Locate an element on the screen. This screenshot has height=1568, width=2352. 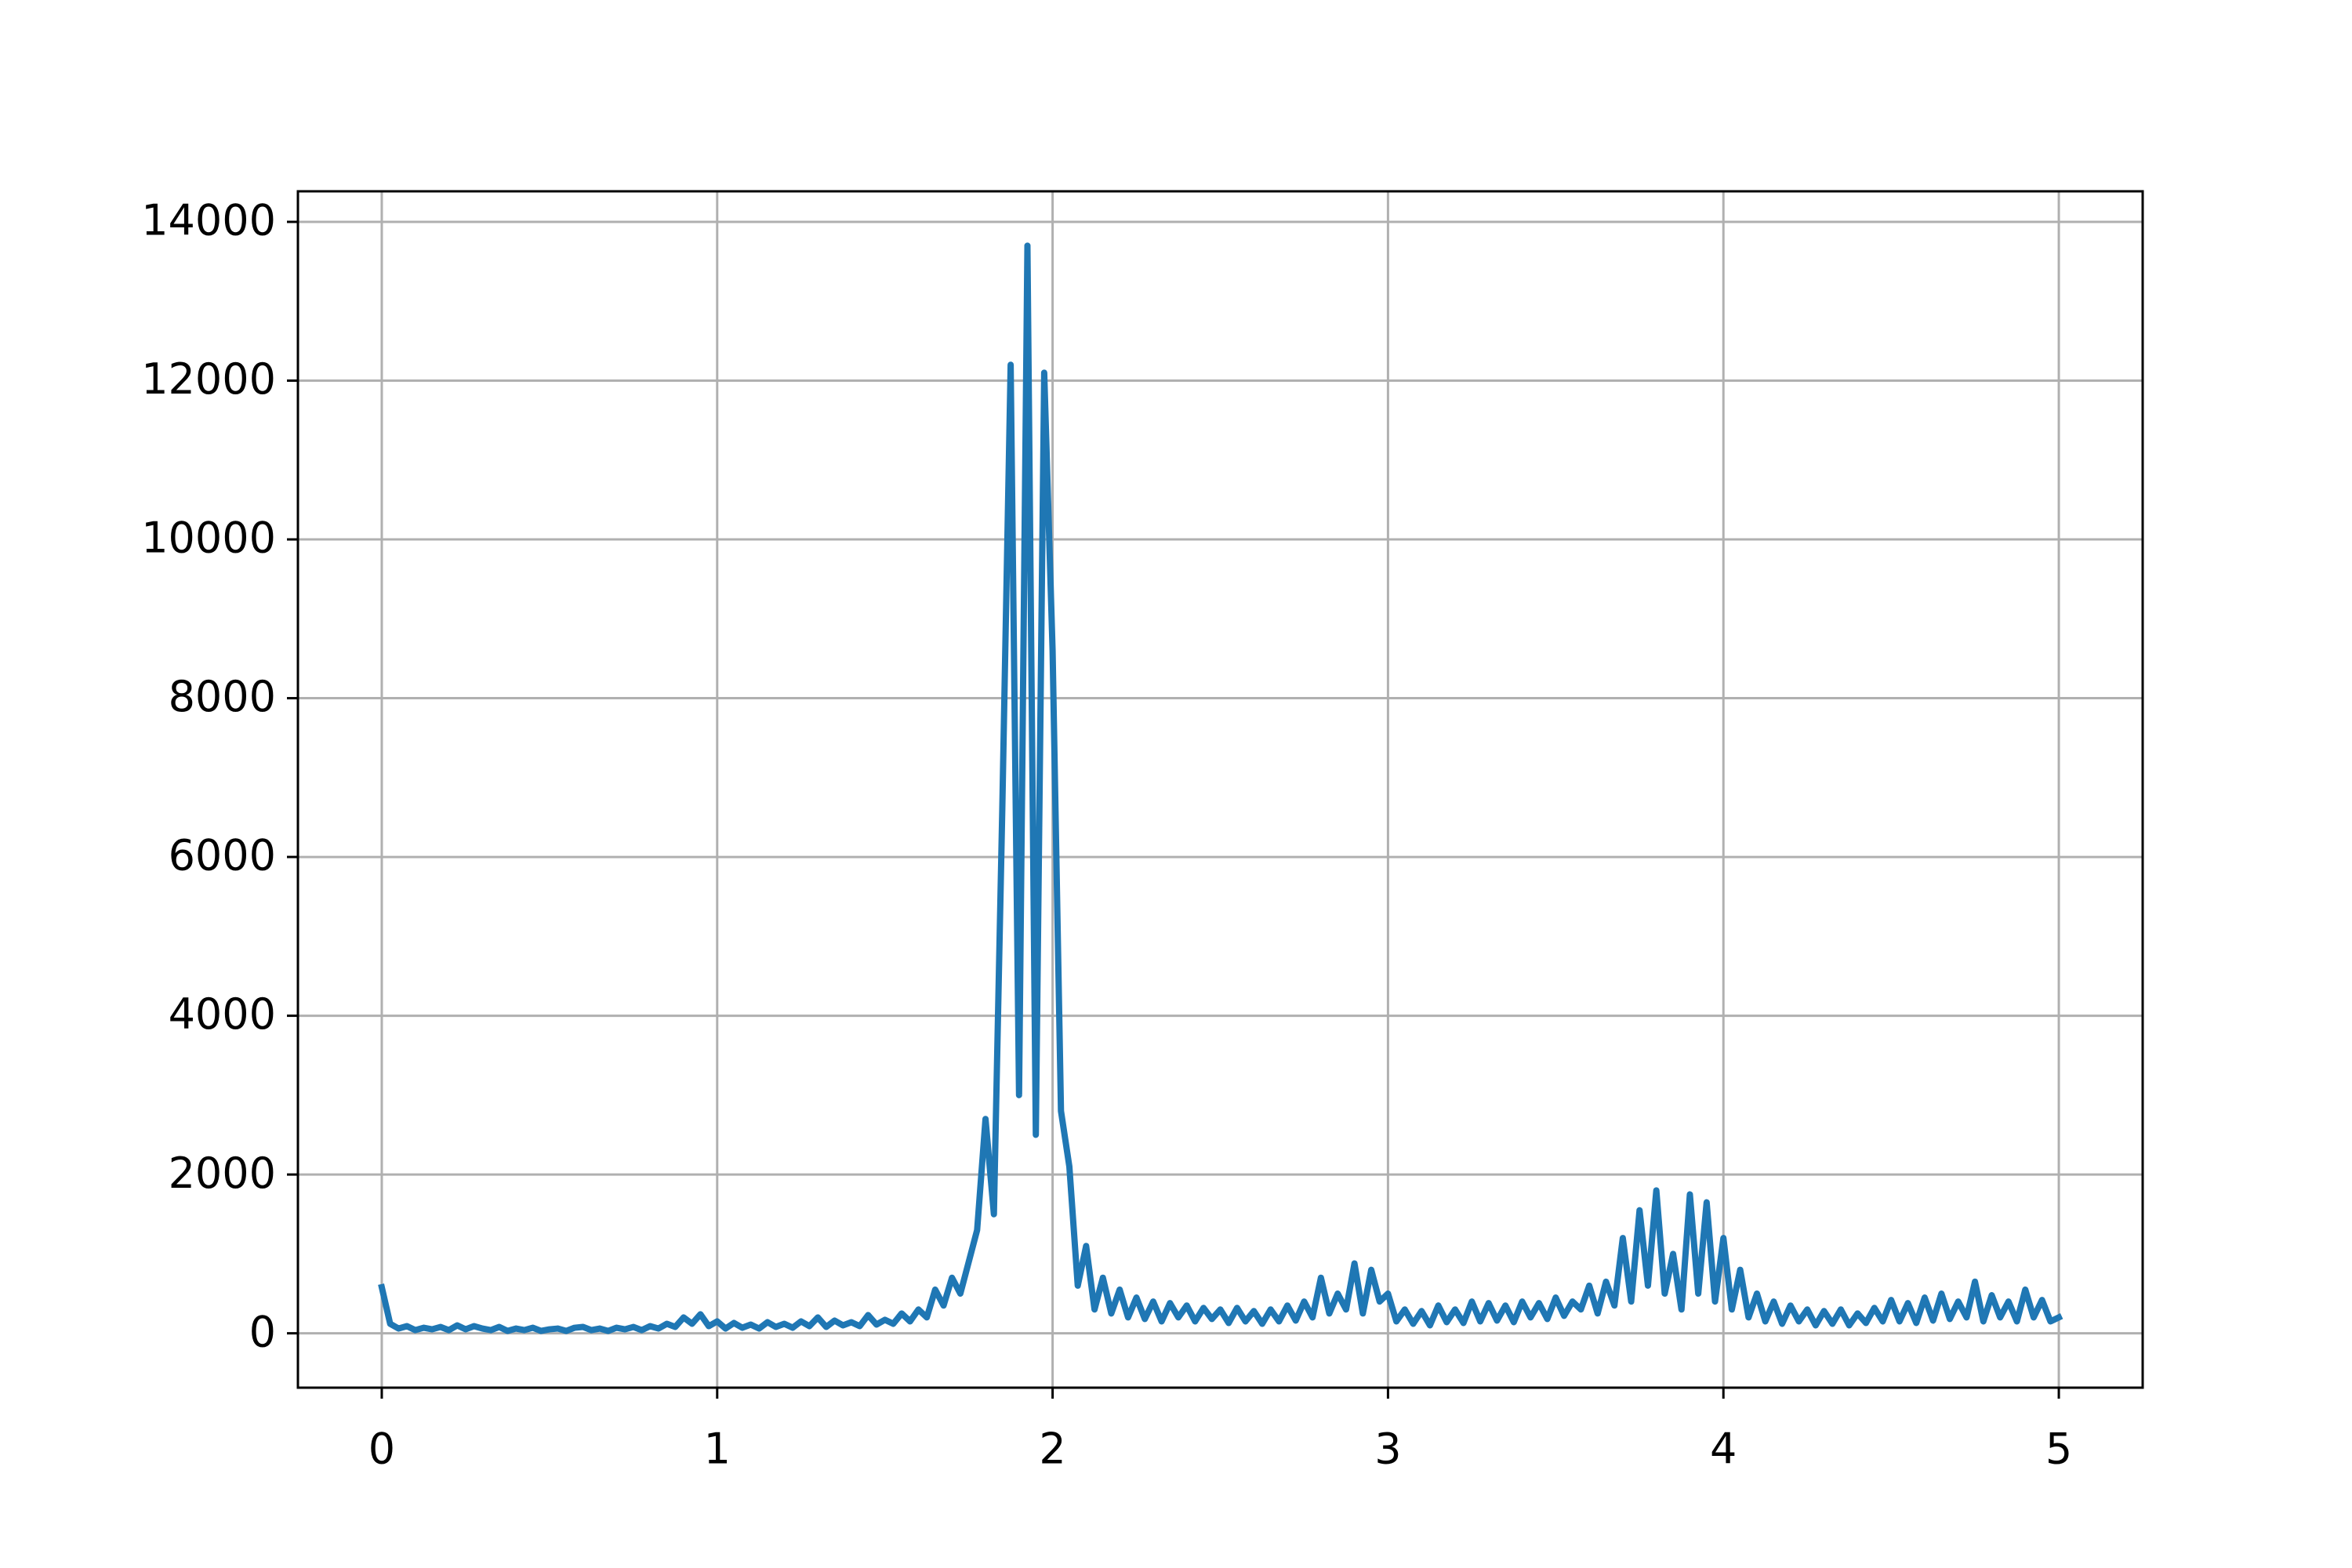
x-tick-label: 5 is located at coordinates (2058, 1449).